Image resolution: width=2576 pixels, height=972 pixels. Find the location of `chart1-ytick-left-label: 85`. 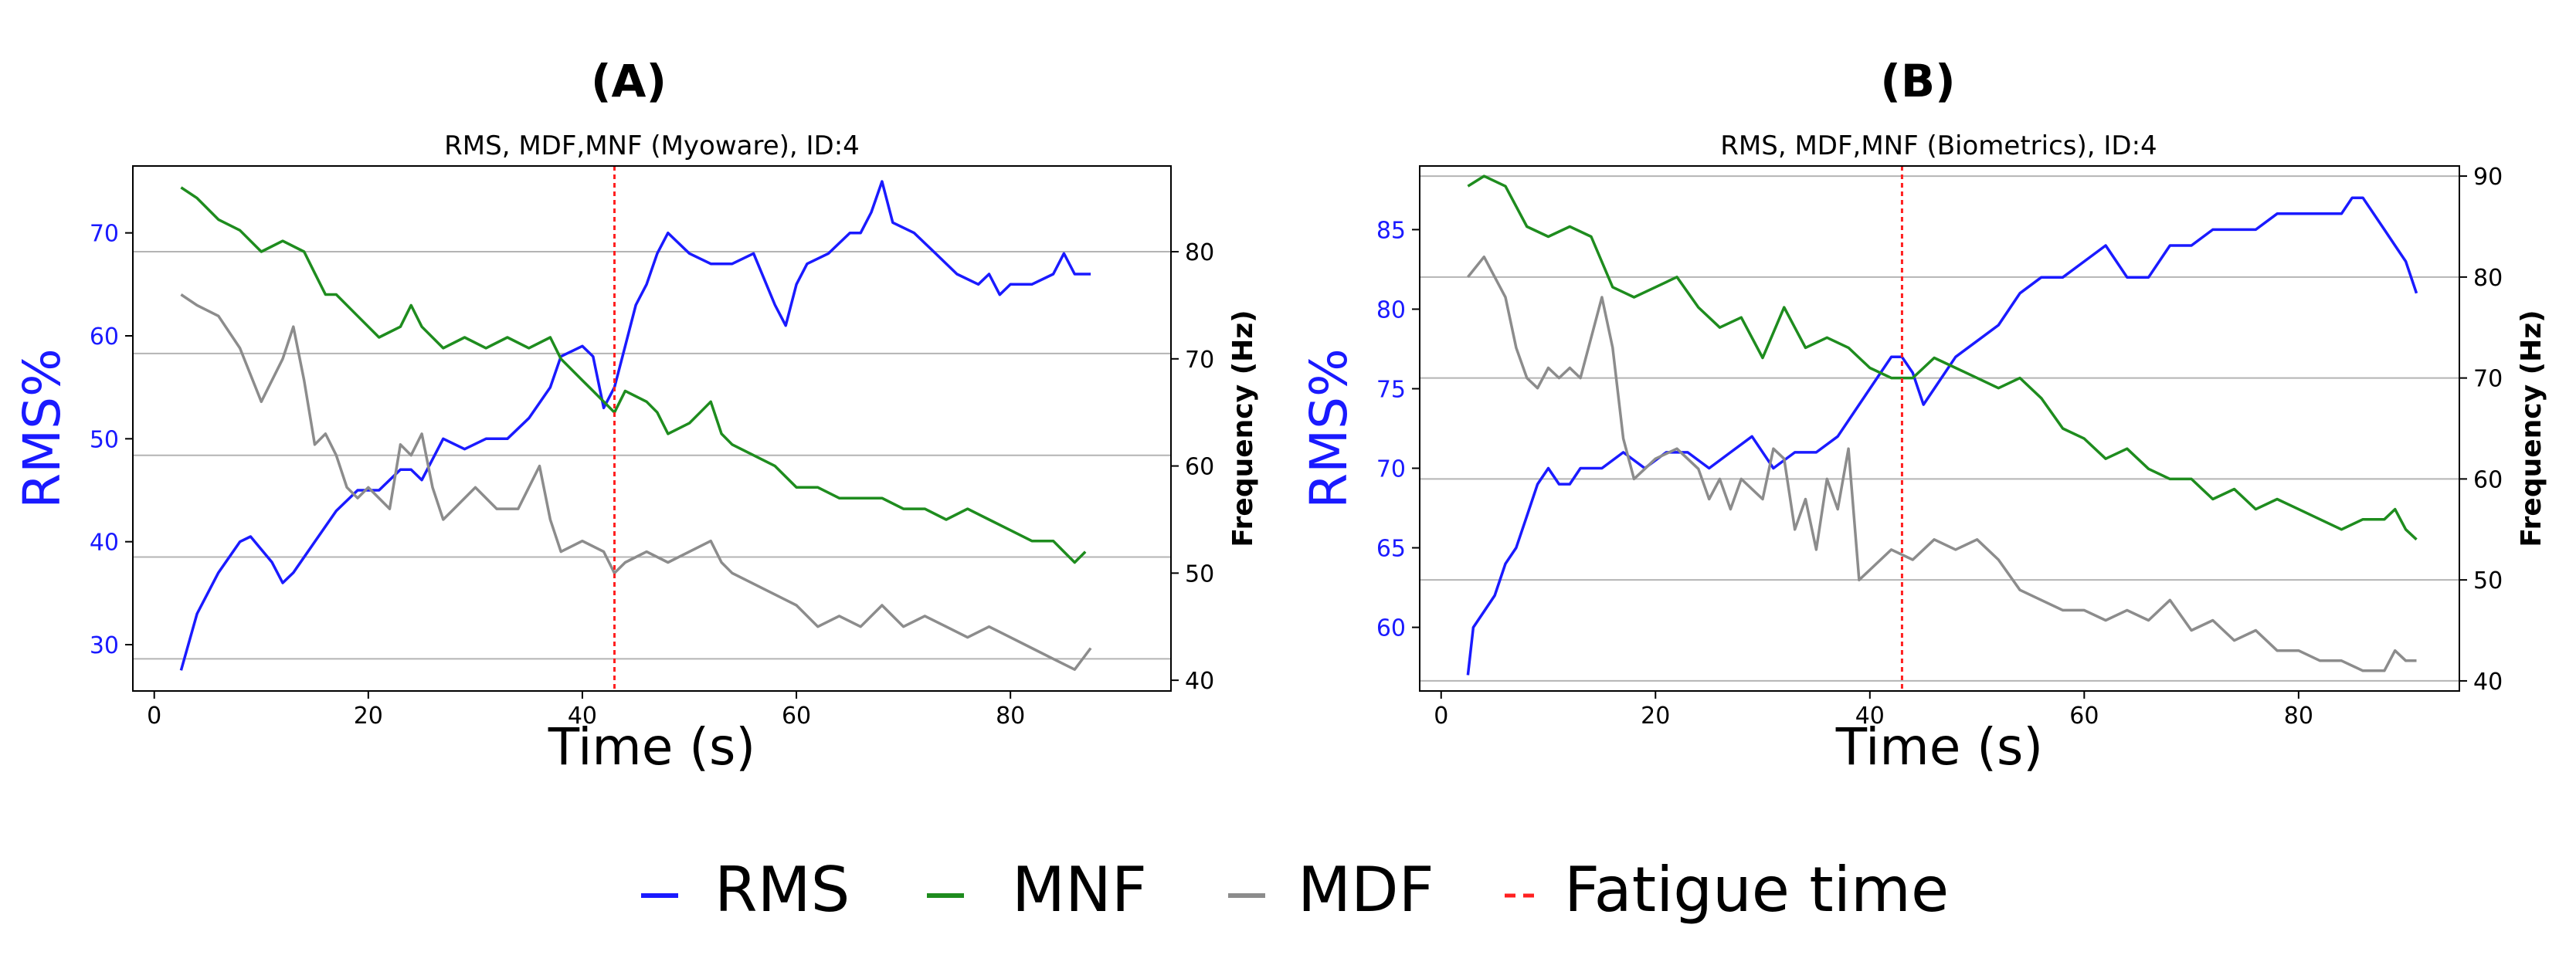

chart1-ytick-left-label: 85 is located at coordinates (1391, 230).